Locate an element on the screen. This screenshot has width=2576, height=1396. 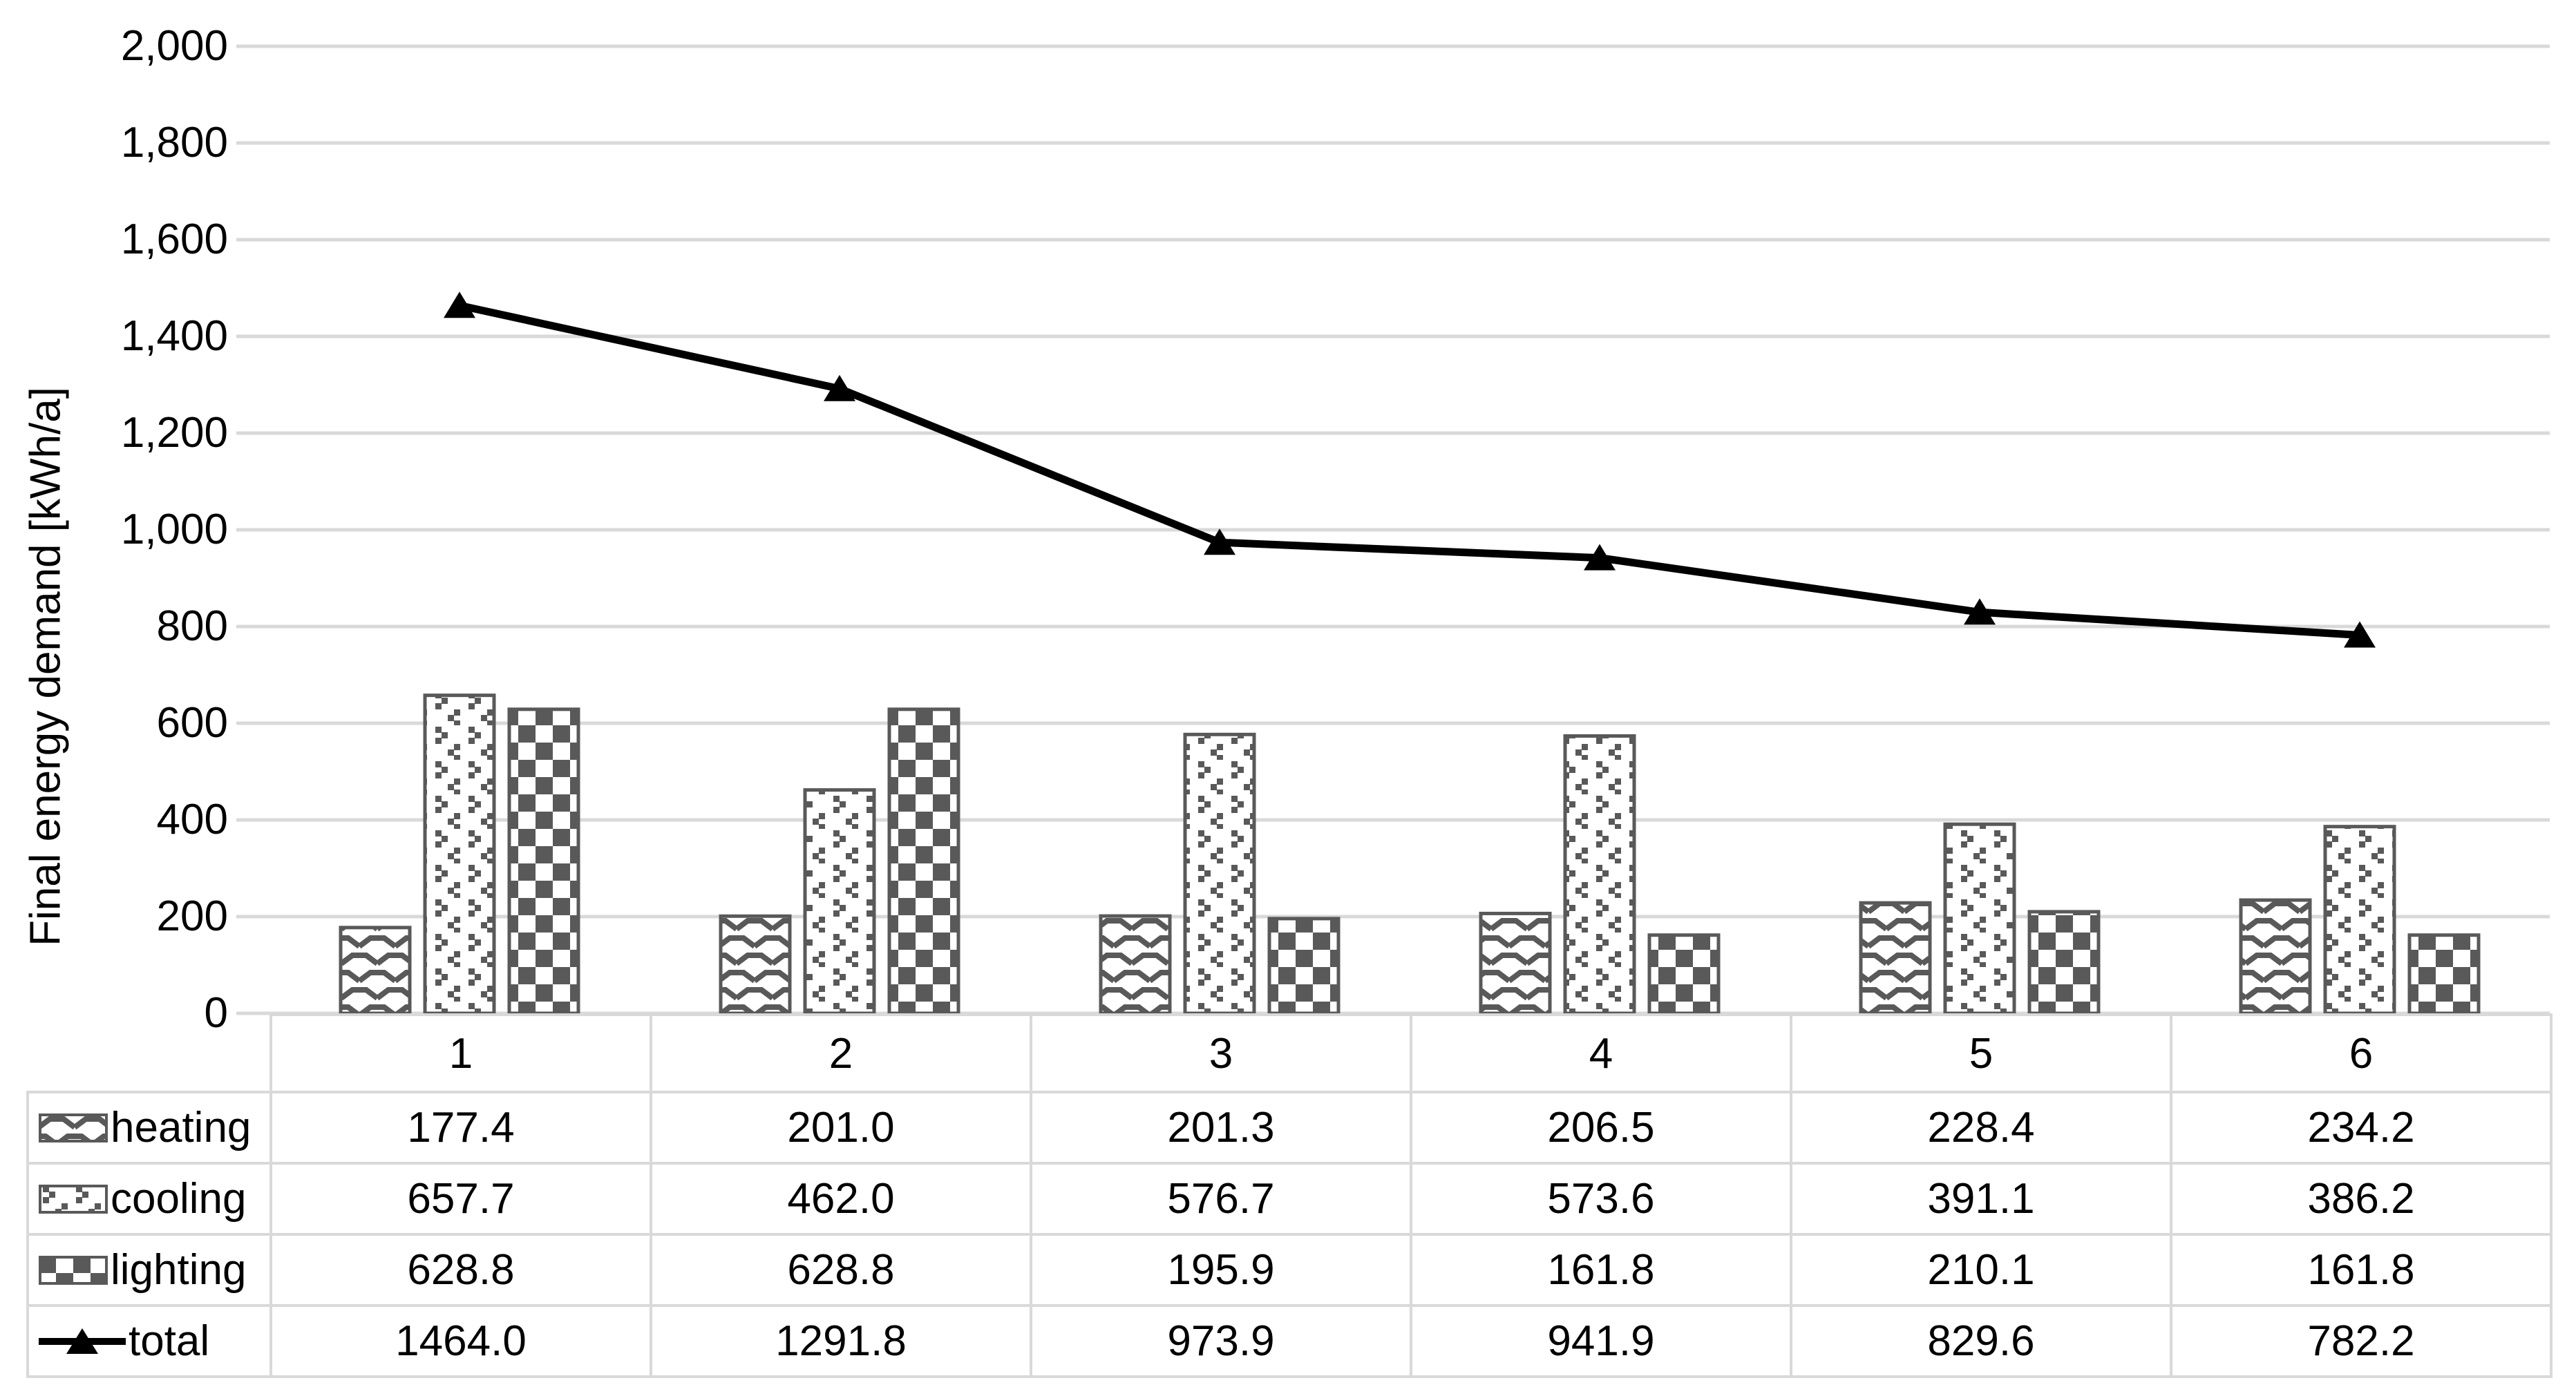
y-tick-label: 1,600 is located at coordinates (174, 240).